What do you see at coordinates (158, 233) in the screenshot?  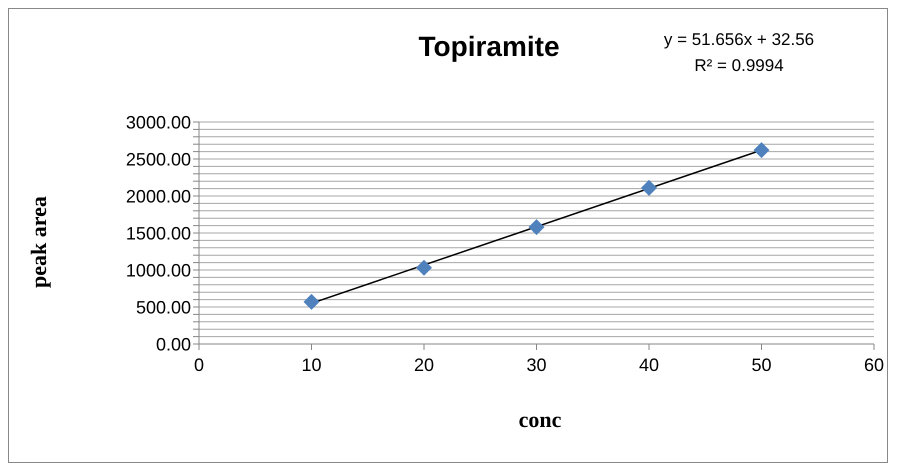 I see `y-tick-label: 1500.00` at bounding box center [158, 233].